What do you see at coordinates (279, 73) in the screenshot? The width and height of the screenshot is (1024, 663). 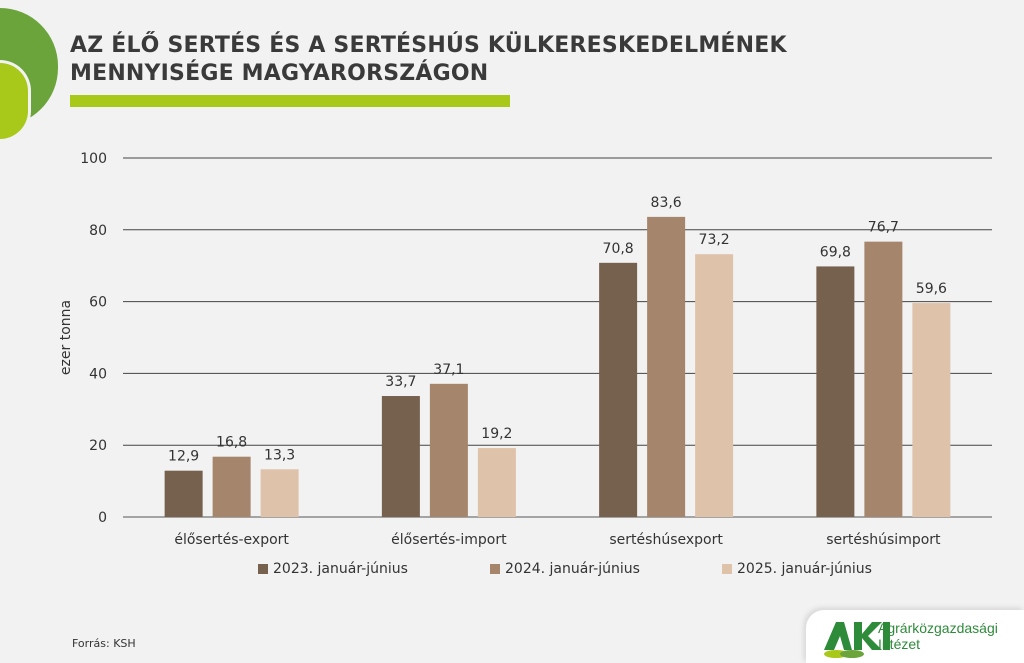 I see `title-line-2: MENNYISÉGE MAGYARORSZÁGON` at bounding box center [279, 73].